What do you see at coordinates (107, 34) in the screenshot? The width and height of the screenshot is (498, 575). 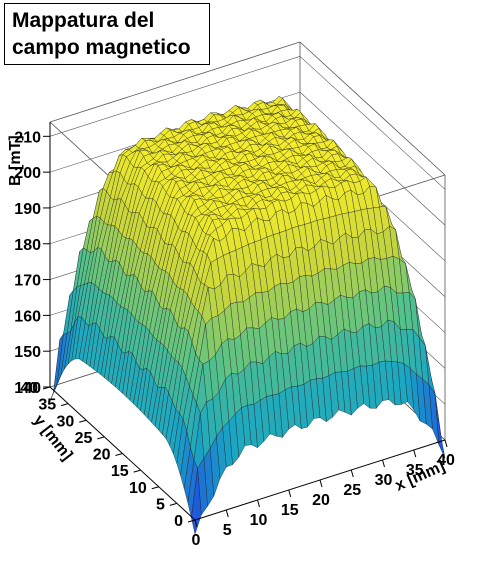 I see `chart-title: Mappatura del campo magnetico` at bounding box center [107, 34].